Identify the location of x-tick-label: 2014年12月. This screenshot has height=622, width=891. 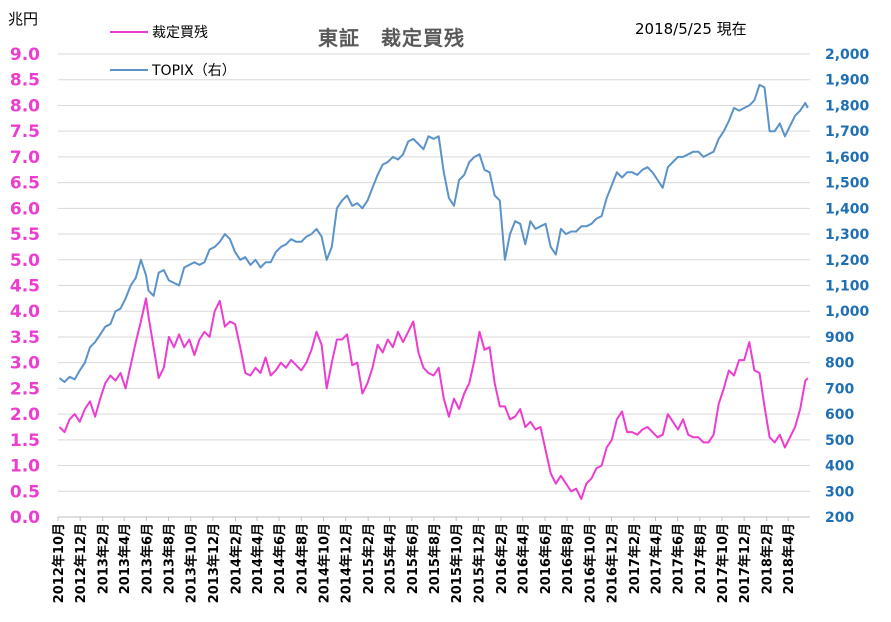
(347, 563).